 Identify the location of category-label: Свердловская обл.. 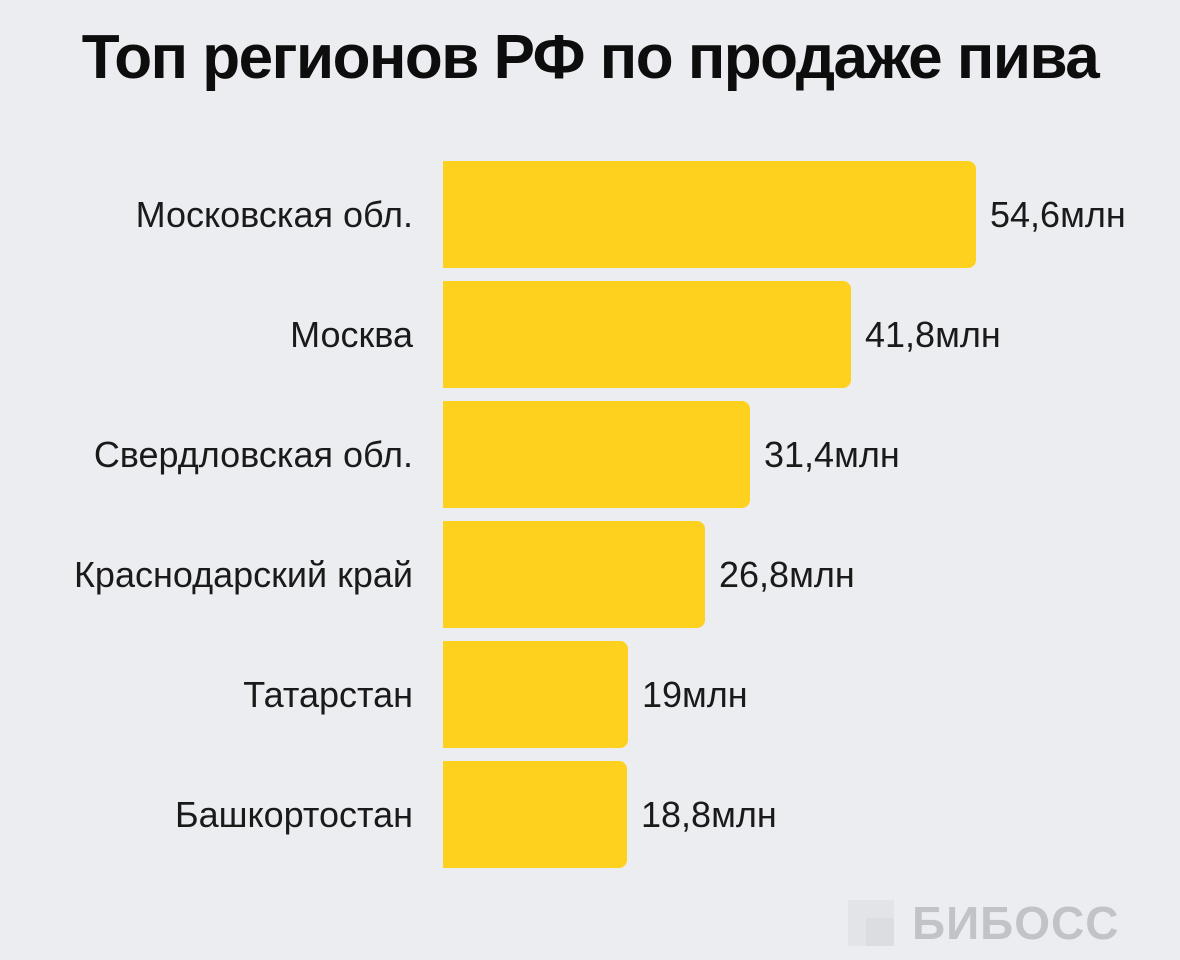
(253, 454).